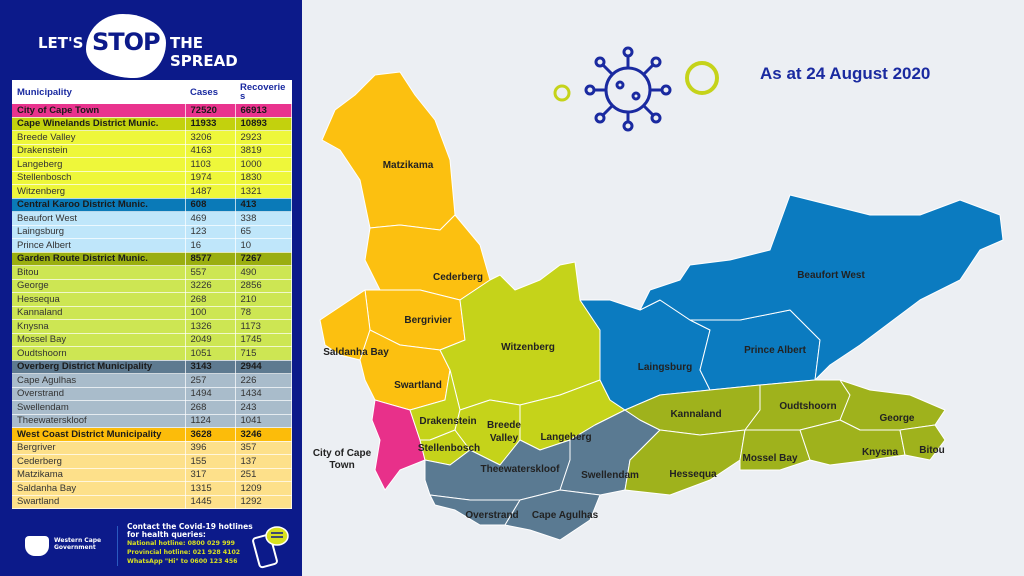 This screenshot has width=1024, height=576. Describe the element at coordinates (263, 448) in the screenshot. I see `cell-recoveries: 357` at that location.